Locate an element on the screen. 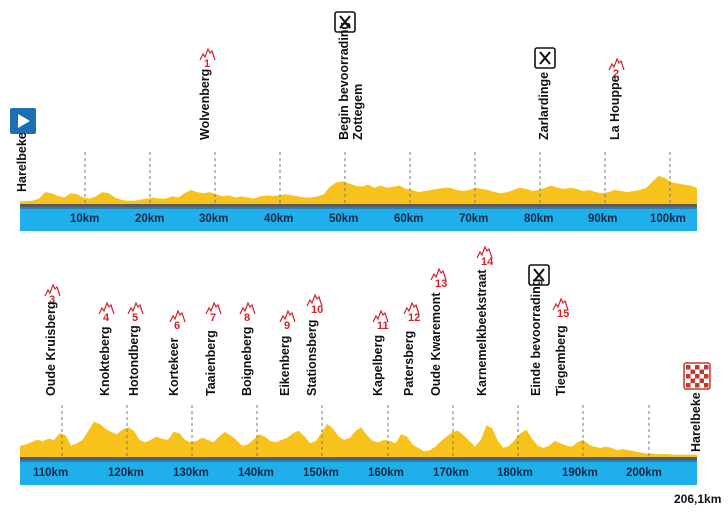  climb-number: 6 is located at coordinates (177, 326).